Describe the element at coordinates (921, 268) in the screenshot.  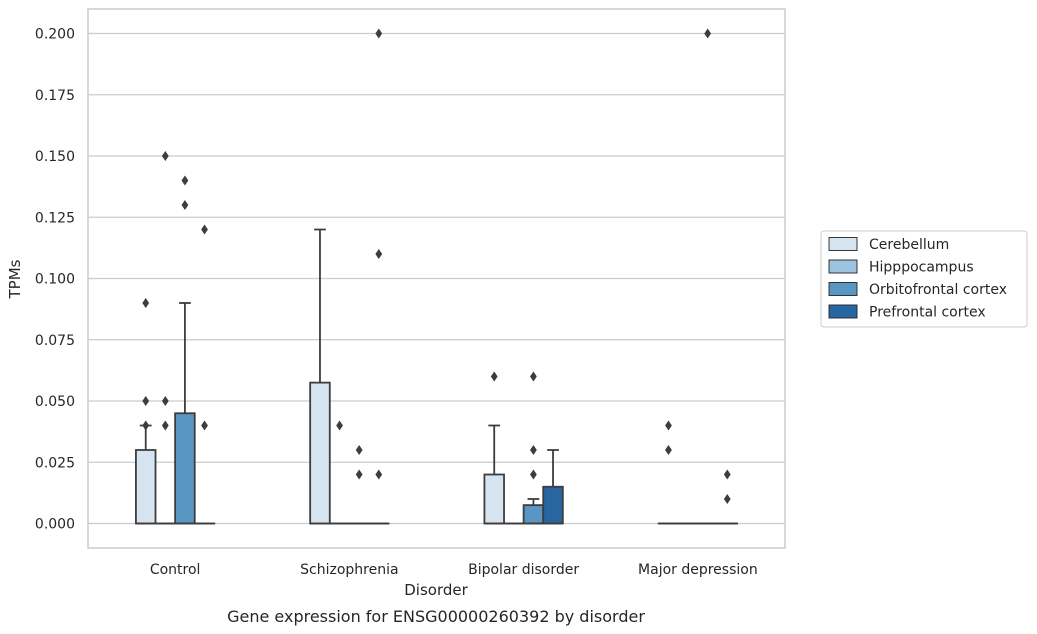
I see `legend-label: Hipppocampus` at that location.